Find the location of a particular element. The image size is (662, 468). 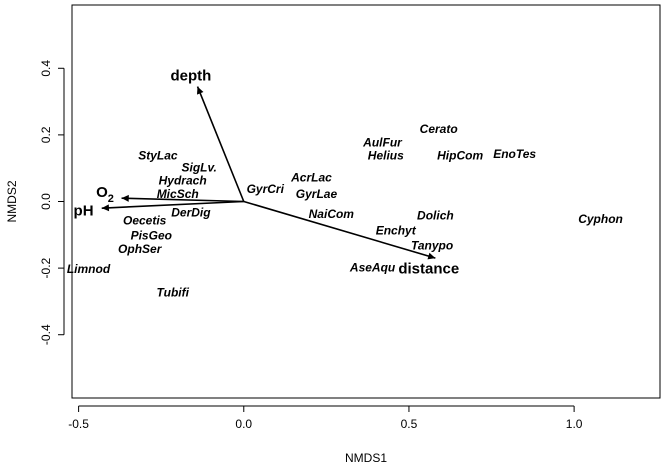

species-label-stylac: StyLac is located at coordinates (158, 156).